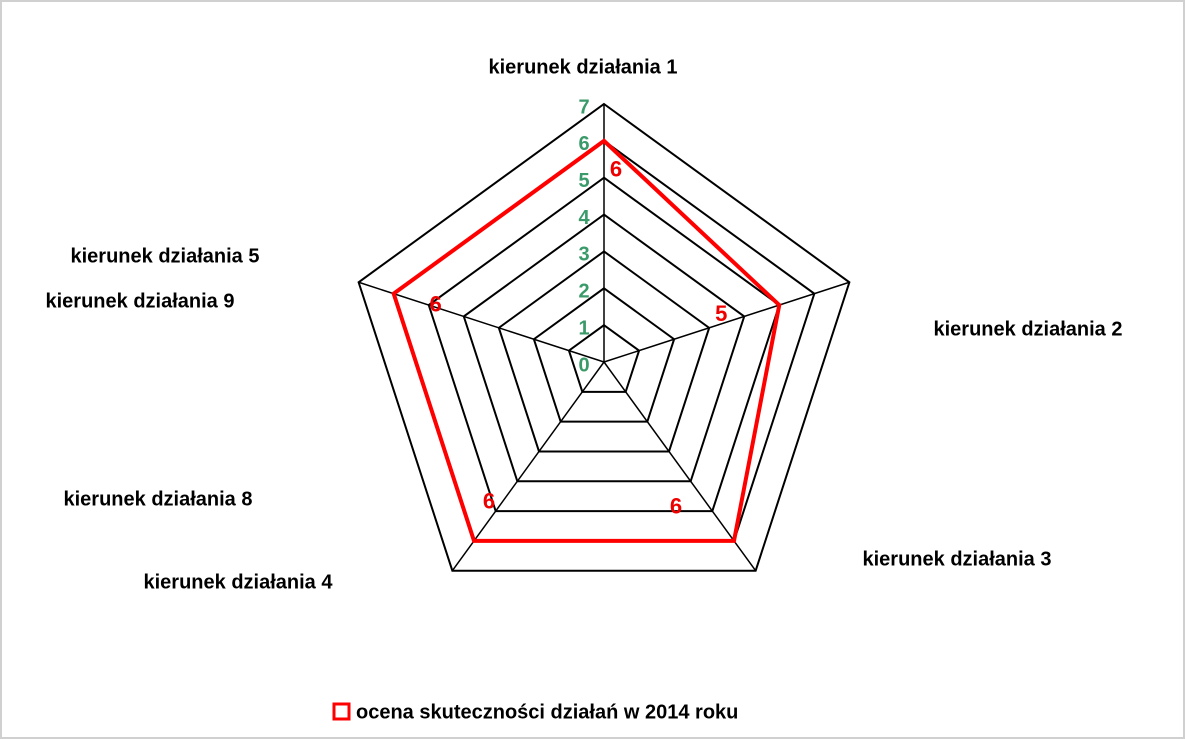 This screenshot has height=739, width=1185. Describe the element at coordinates (158, 499) in the screenshot. I see `annotation: kierunek działania 8` at that location.